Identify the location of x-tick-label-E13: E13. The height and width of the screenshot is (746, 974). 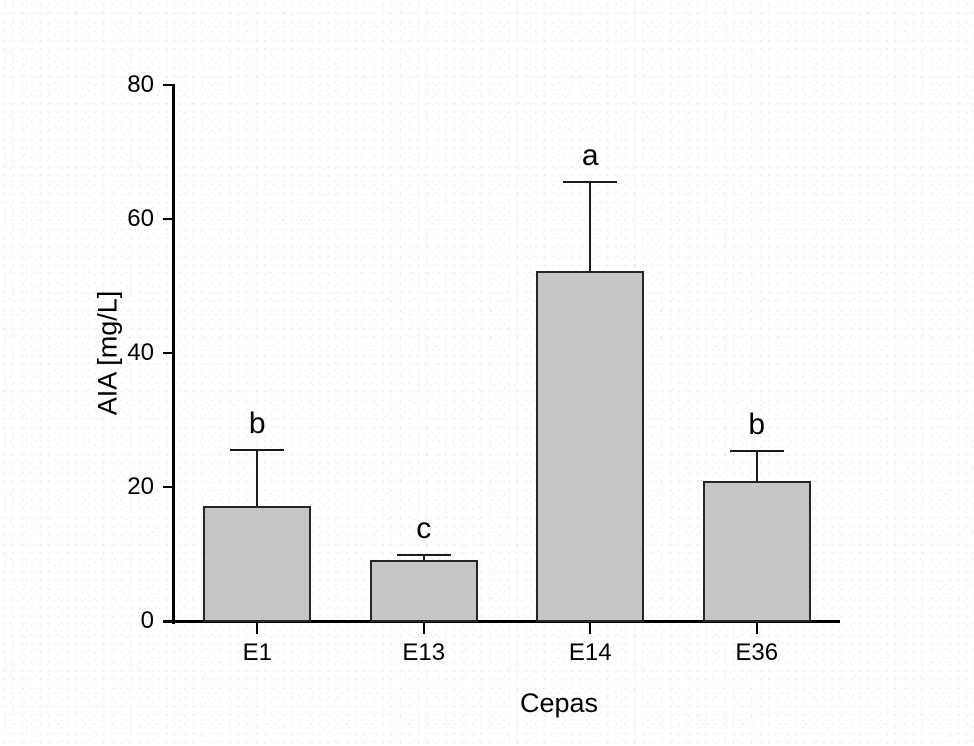
(424, 652).